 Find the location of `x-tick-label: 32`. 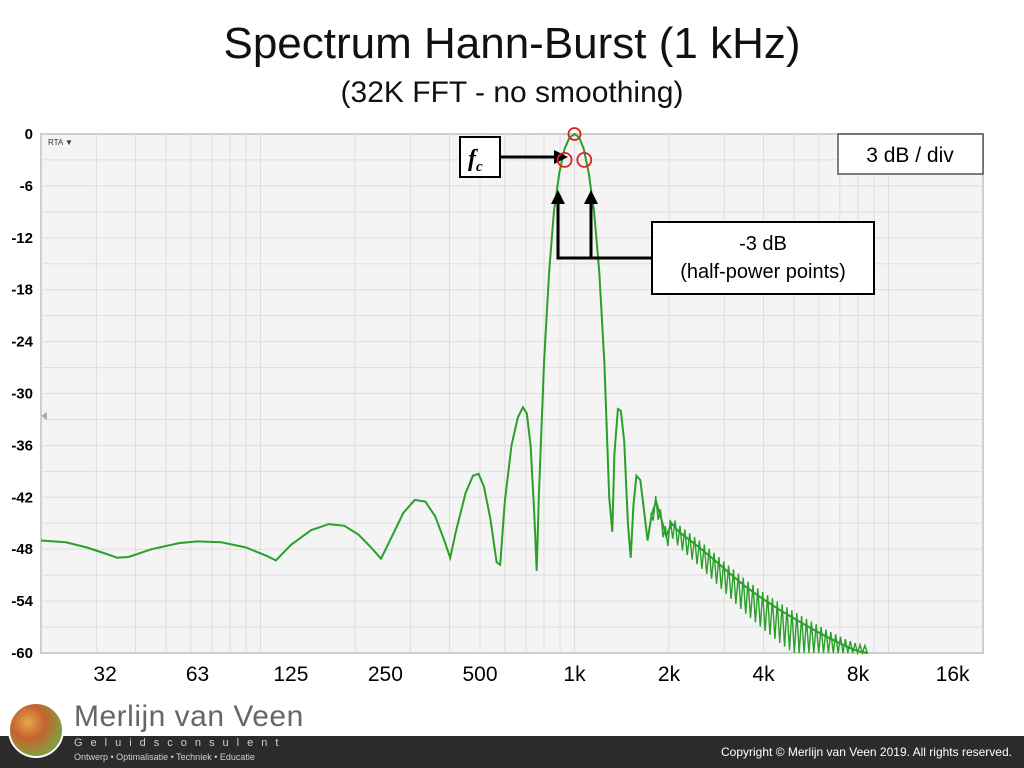

x-tick-label: 32 is located at coordinates (104, 674).